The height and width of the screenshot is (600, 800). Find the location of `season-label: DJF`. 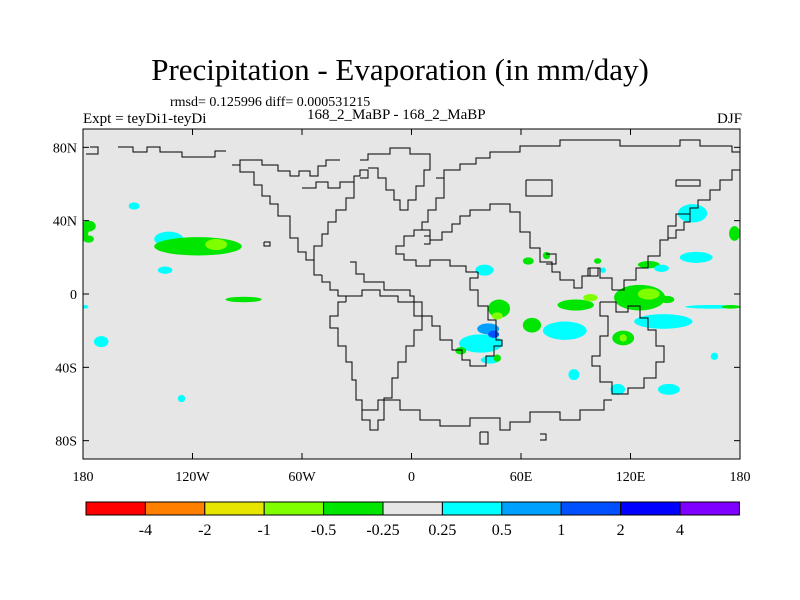

season-label: DJF is located at coordinates (729, 119).